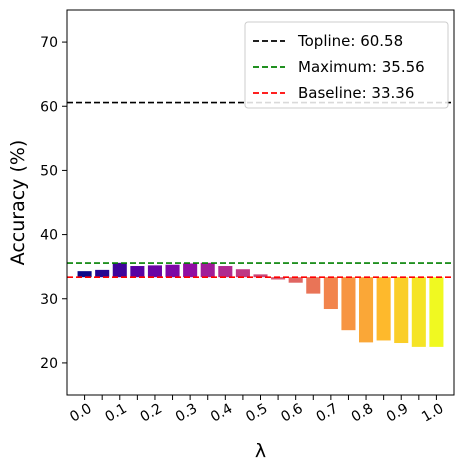 This screenshot has width=463, height=469. What do you see at coordinates (49, 107) in the screenshot?
I see `y-tick-label-4: 60` at bounding box center [49, 107].